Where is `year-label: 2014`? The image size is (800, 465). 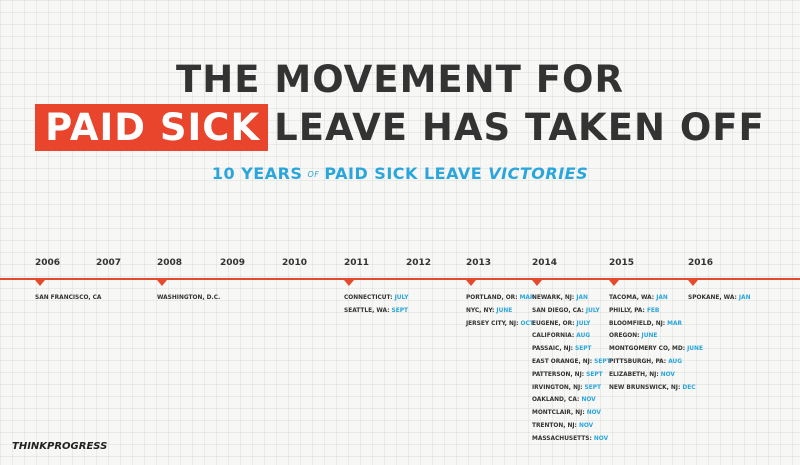 year-label: 2014 is located at coordinates (545, 263).